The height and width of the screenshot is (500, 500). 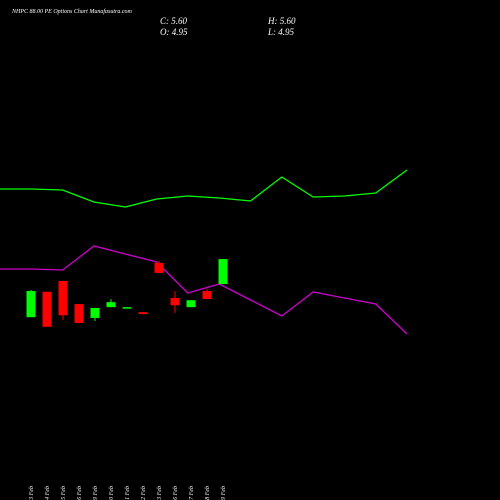 What do you see at coordinates (128, 493) in the screenshot?
I see `x-tick-label: 11 Feb` at bounding box center [128, 493].